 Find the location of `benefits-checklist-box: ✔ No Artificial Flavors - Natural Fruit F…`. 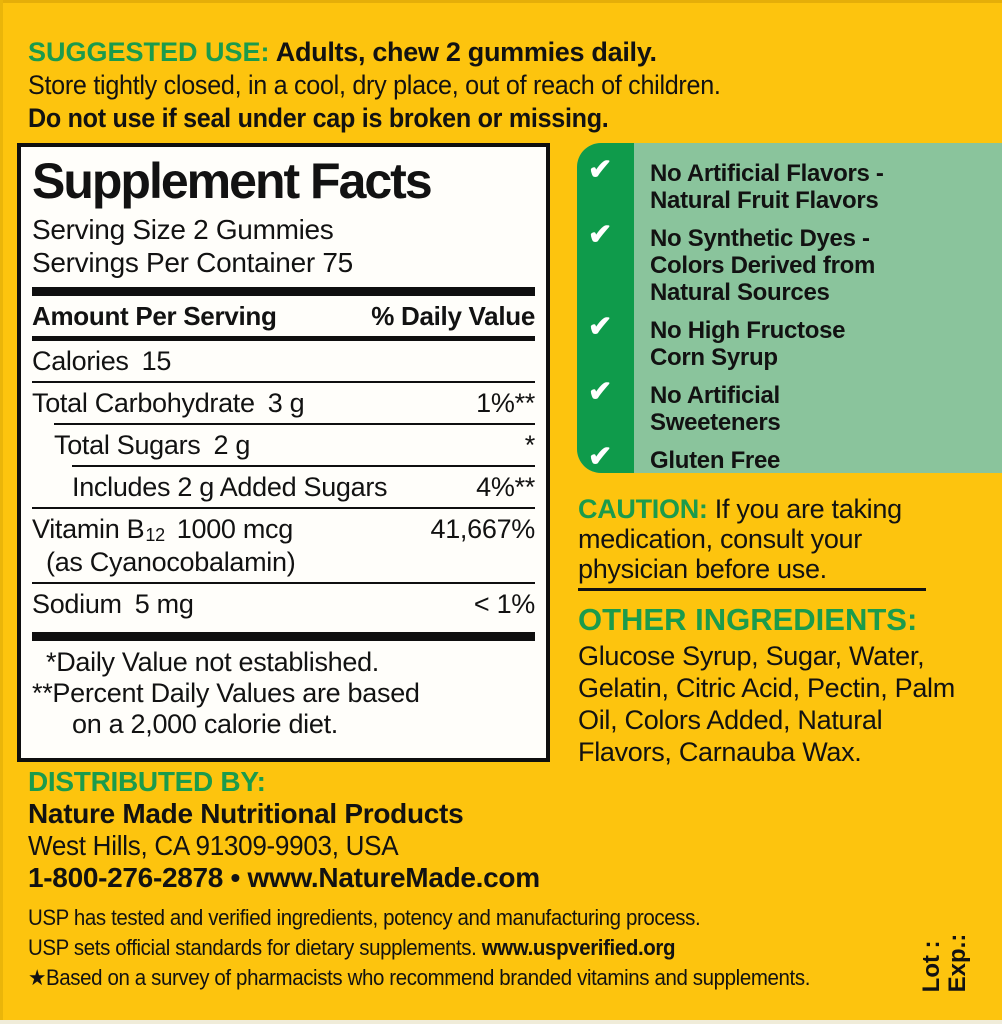

benefits-checklist-box: ✔ No Artificial Flavors - Natural Fruit F… is located at coordinates (789, 309).